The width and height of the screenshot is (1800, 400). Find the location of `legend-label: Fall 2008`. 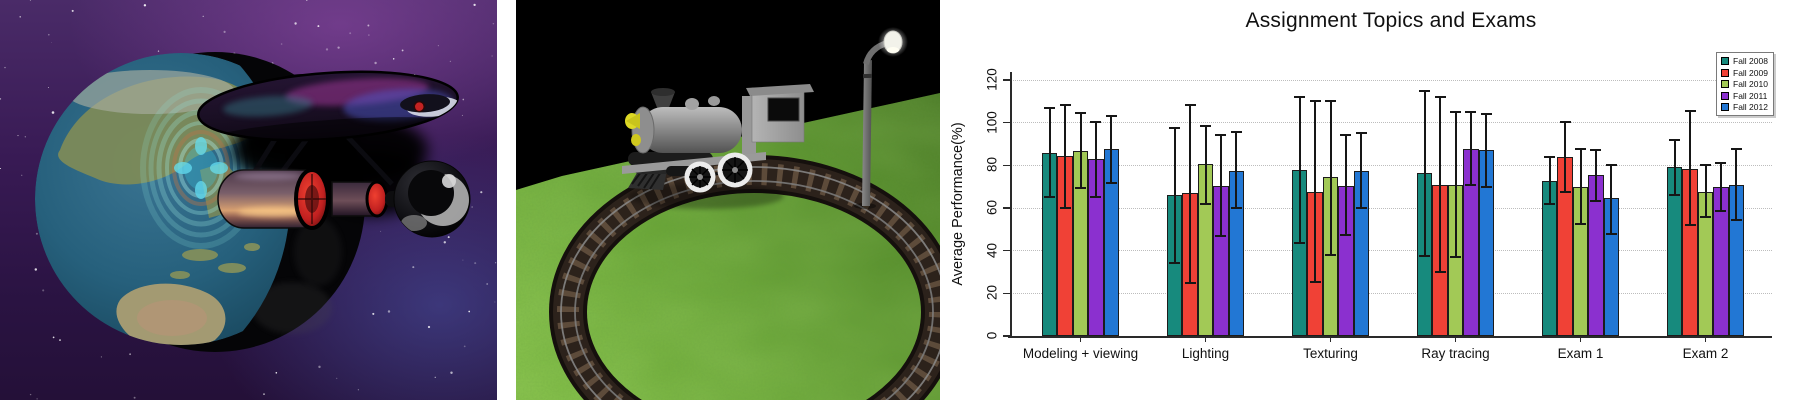

legend-label: Fall 2008 is located at coordinates (1750, 61).